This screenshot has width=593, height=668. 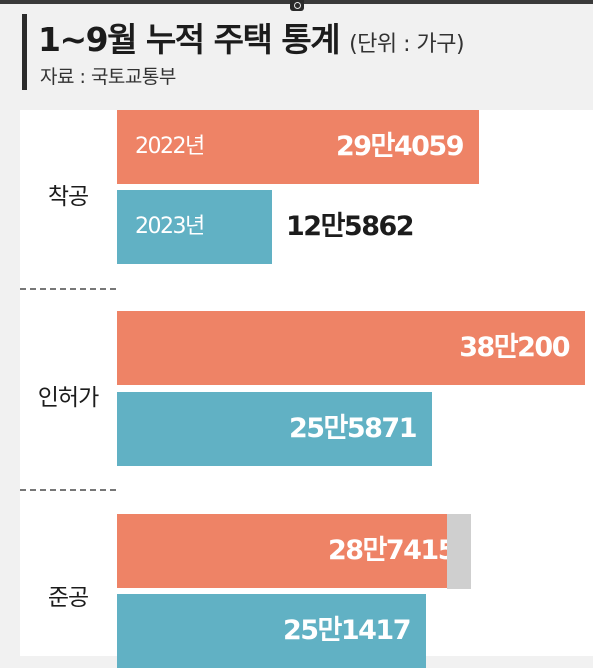 I want to click on data-label: 28만7415, so click(x=392, y=550).